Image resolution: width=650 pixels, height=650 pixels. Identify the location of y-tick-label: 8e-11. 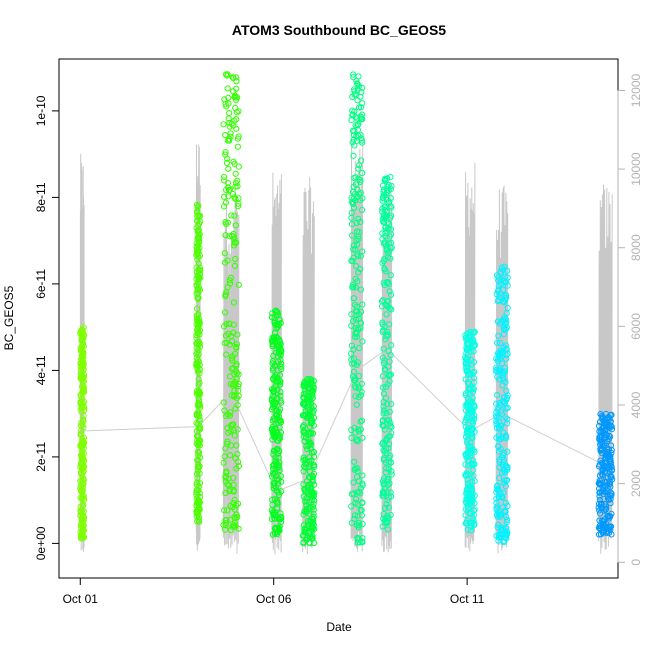
(41, 197).